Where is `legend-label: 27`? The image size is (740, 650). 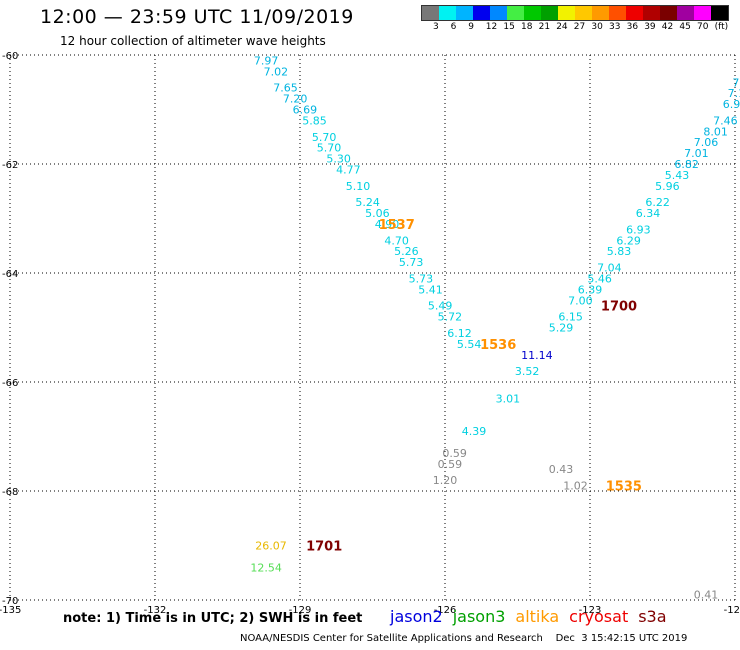
legend-label: 27 is located at coordinates (579, 27).